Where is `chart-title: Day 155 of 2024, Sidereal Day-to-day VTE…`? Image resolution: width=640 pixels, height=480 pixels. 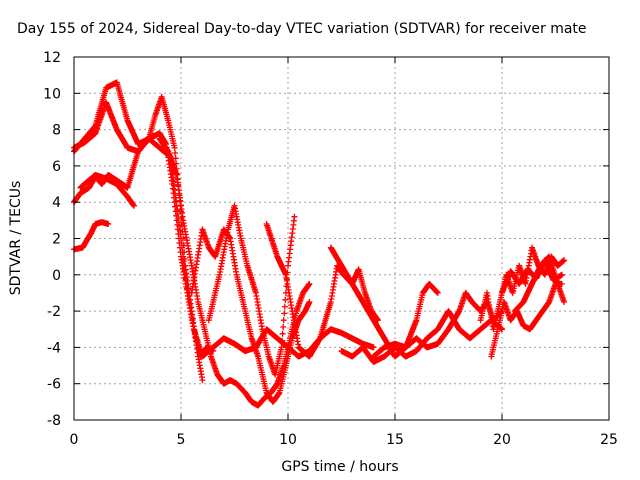
chart-title: Day 155 of 2024, Sidereal Day-to-day VTE… is located at coordinates (302, 29).